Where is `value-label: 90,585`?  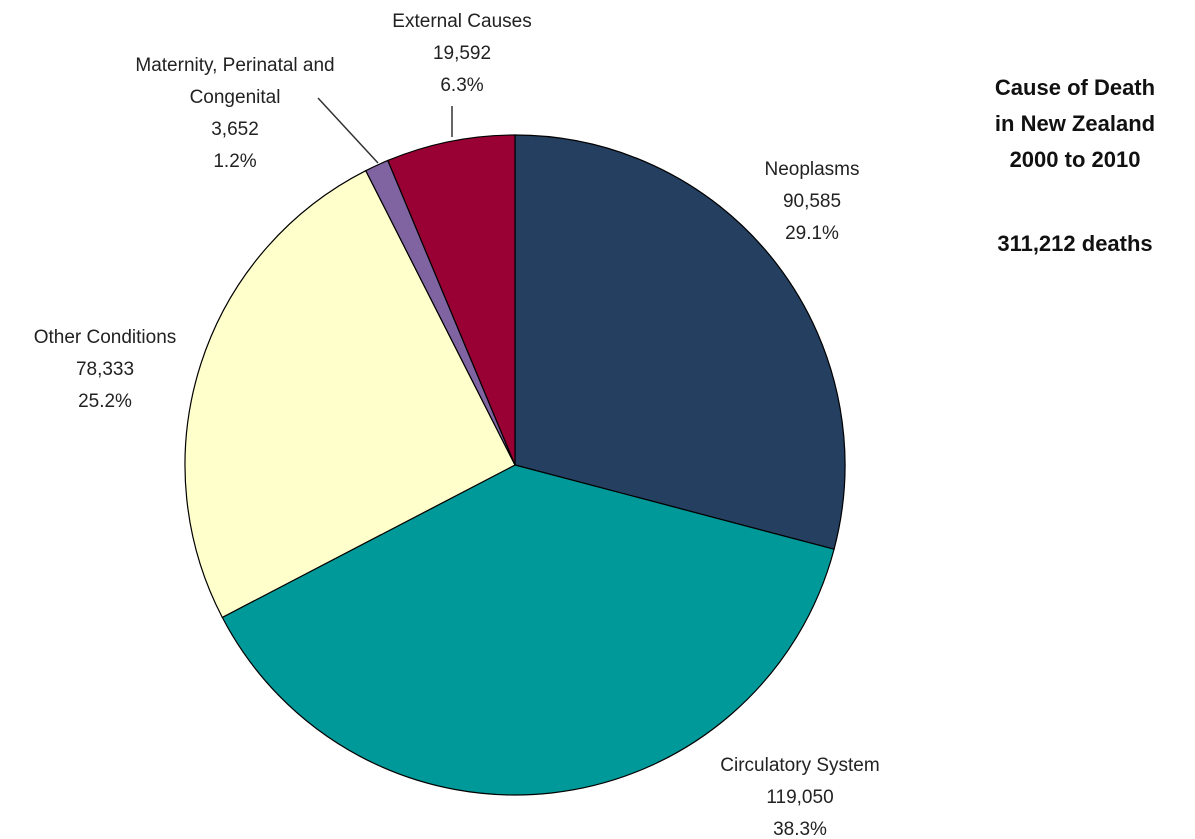
value-label: 90,585 is located at coordinates (812, 201).